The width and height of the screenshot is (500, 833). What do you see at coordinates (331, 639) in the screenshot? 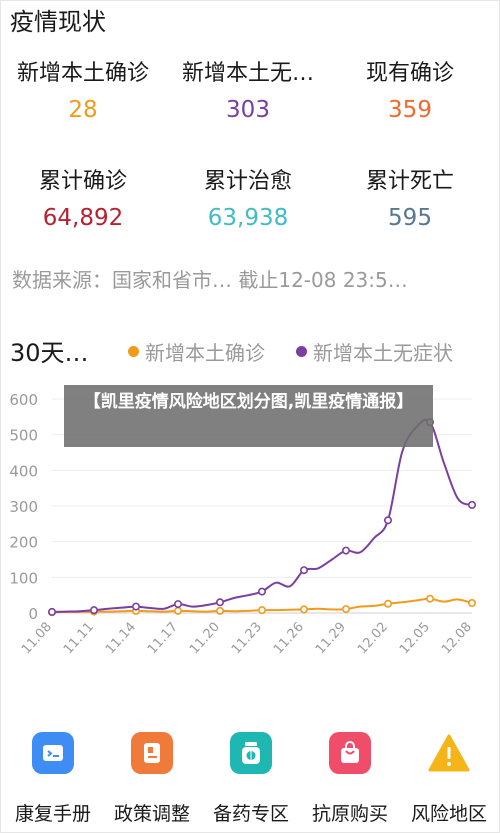
I see `x-tick-label: 11.29` at bounding box center [331, 639].